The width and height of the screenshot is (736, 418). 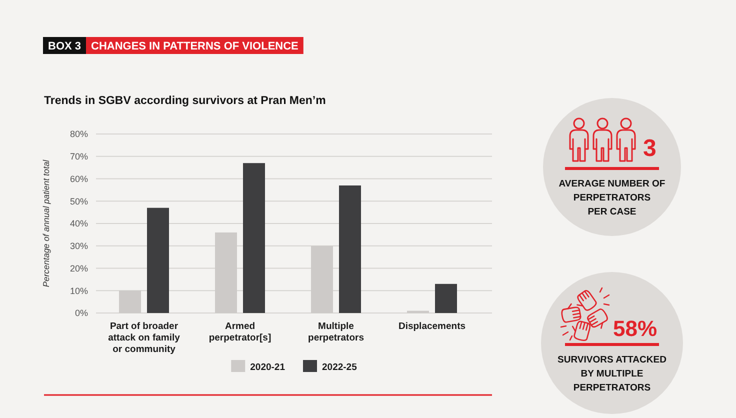 What do you see at coordinates (194, 46) in the screenshot?
I see `text: CHANGES IN PATTERNS OF VIOLENCE` at bounding box center [194, 46].